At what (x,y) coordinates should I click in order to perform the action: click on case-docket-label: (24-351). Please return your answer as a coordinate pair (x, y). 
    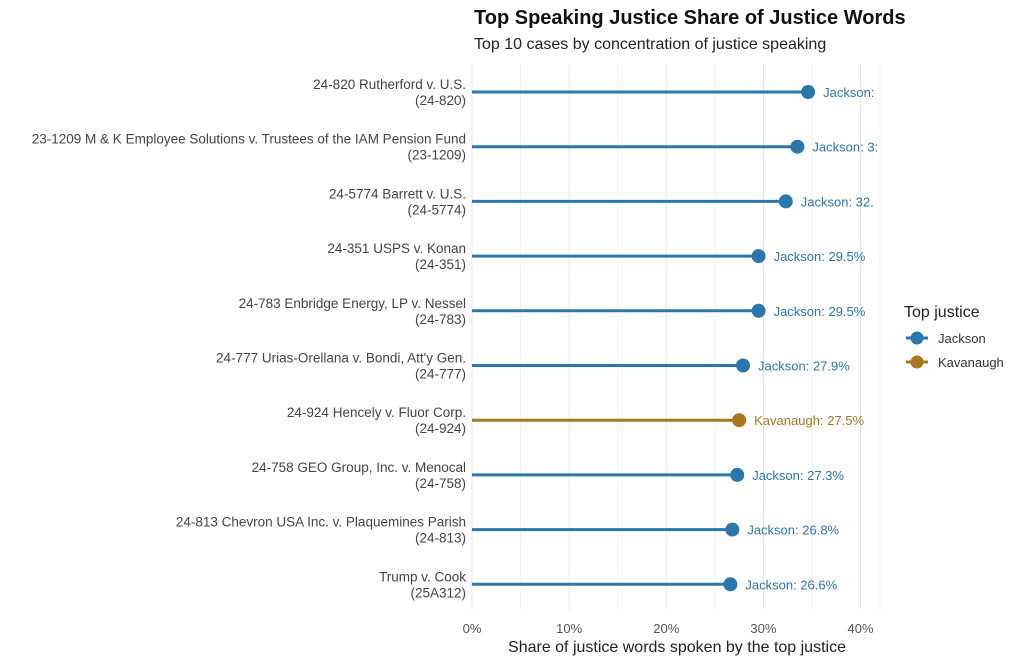
    Looking at the image, I should click on (440, 264).